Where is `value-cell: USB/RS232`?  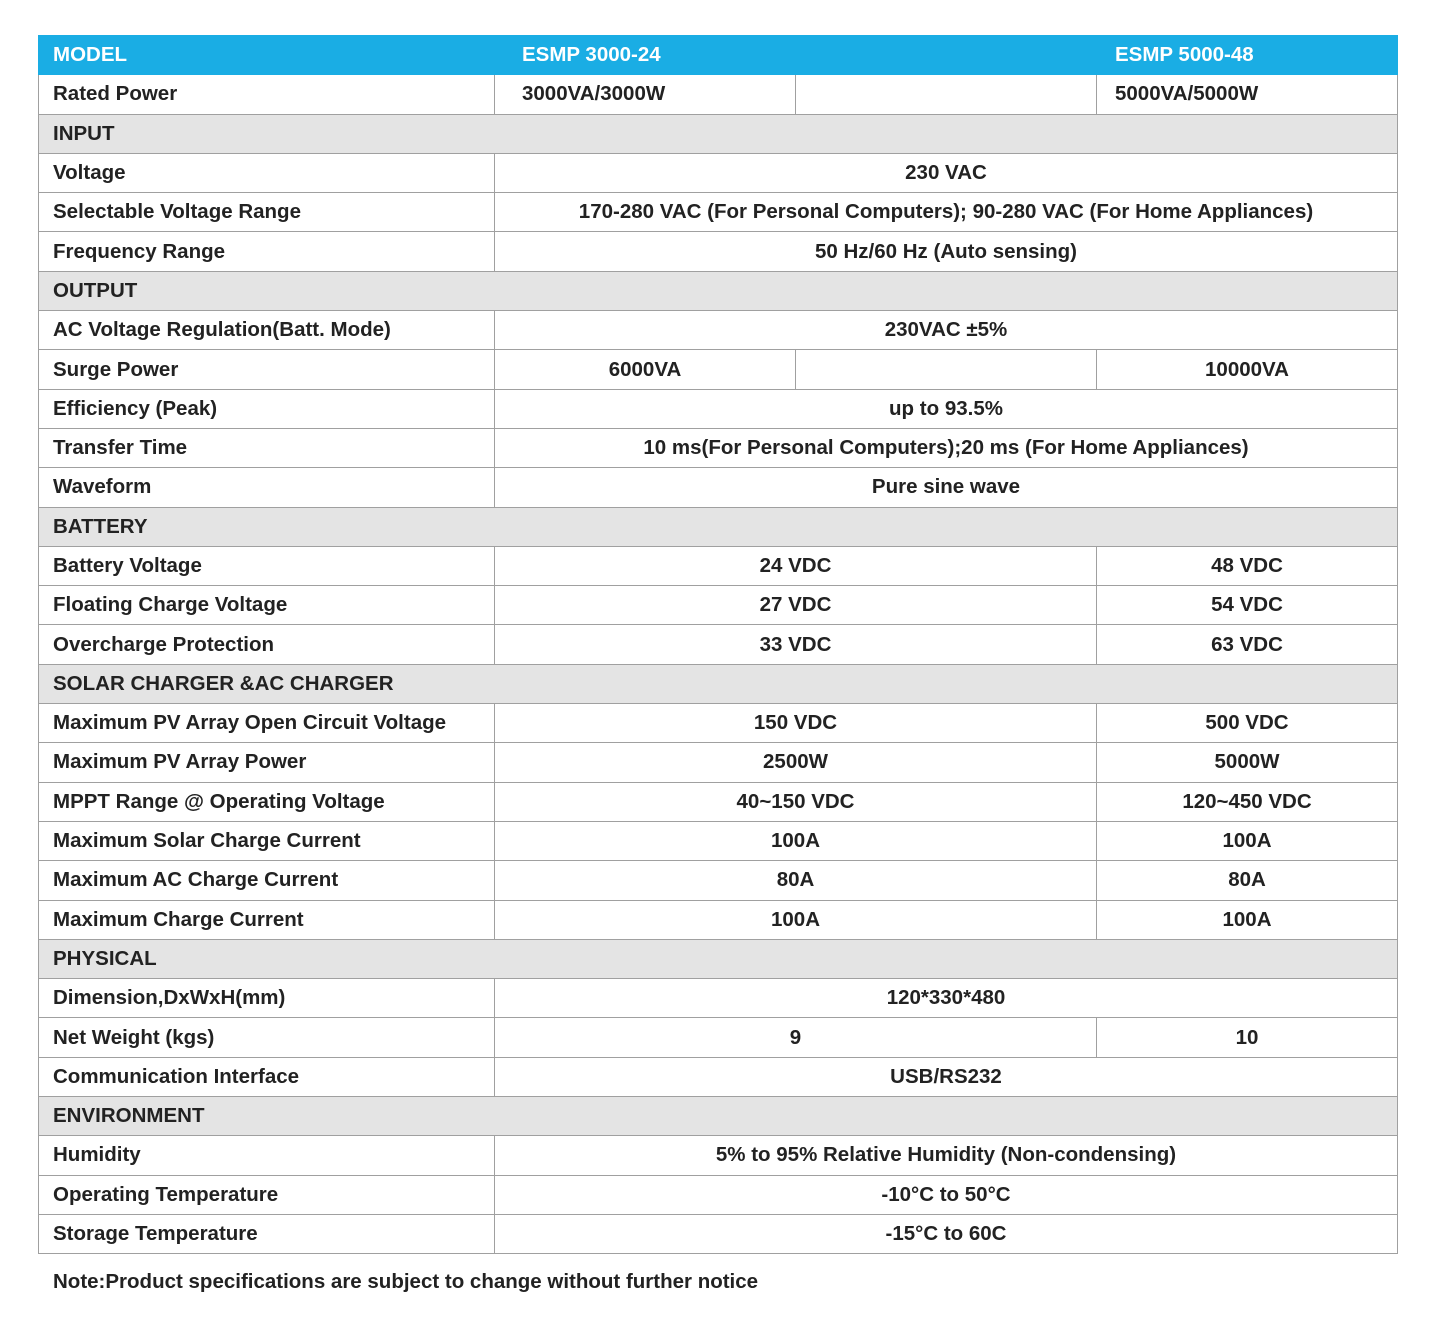 value-cell: USB/RS232 is located at coordinates (946, 1077).